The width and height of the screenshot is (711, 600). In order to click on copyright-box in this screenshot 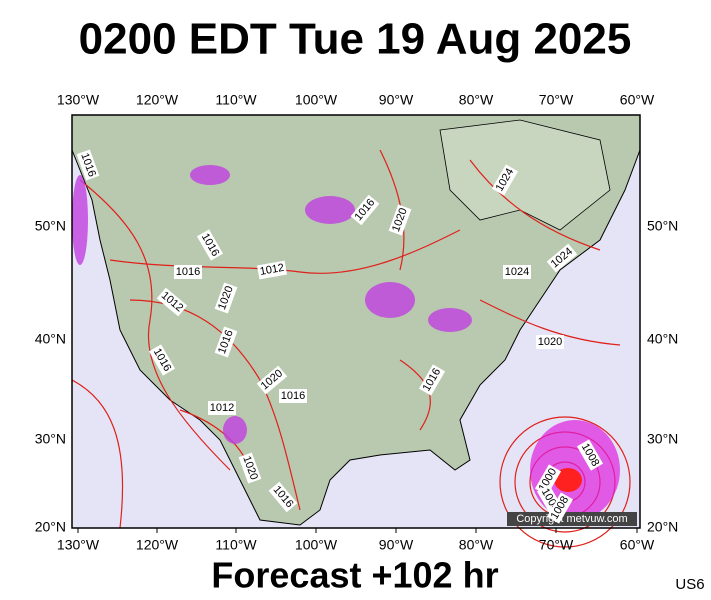, I will do `click(572, 519)`.